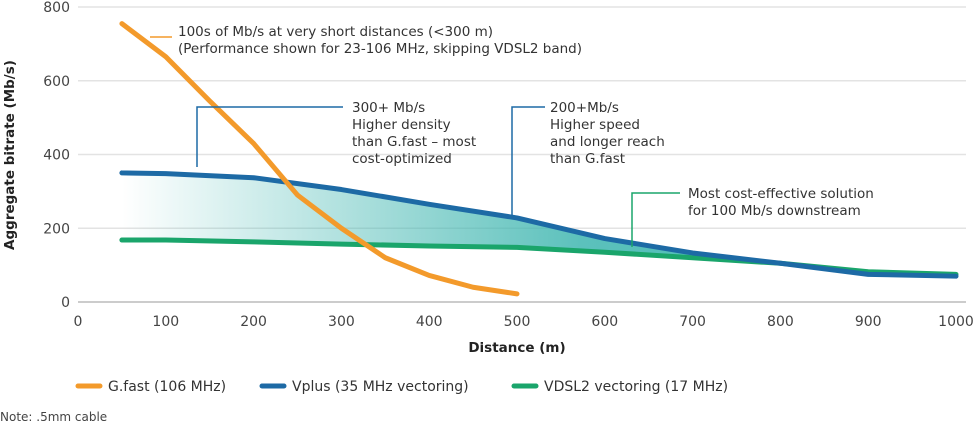 This screenshot has height=426, width=975. What do you see at coordinates (780, 322) in the screenshot?
I see `x-tick-label: 800` at bounding box center [780, 322].